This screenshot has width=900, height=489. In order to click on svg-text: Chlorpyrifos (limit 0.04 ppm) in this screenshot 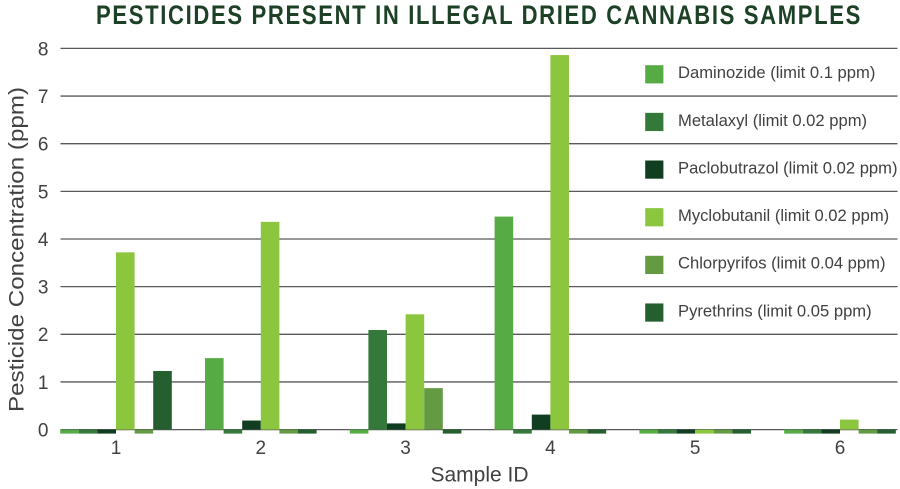, I will do `click(781, 263)`.